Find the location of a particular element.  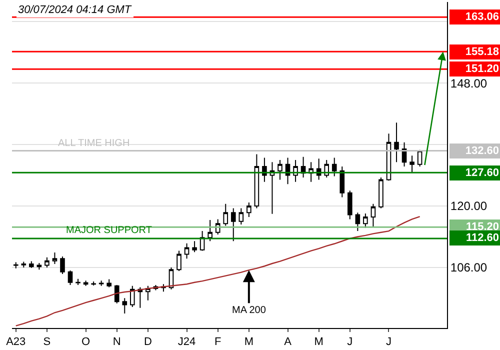

x-tick-label: F is located at coordinates (218, 342).